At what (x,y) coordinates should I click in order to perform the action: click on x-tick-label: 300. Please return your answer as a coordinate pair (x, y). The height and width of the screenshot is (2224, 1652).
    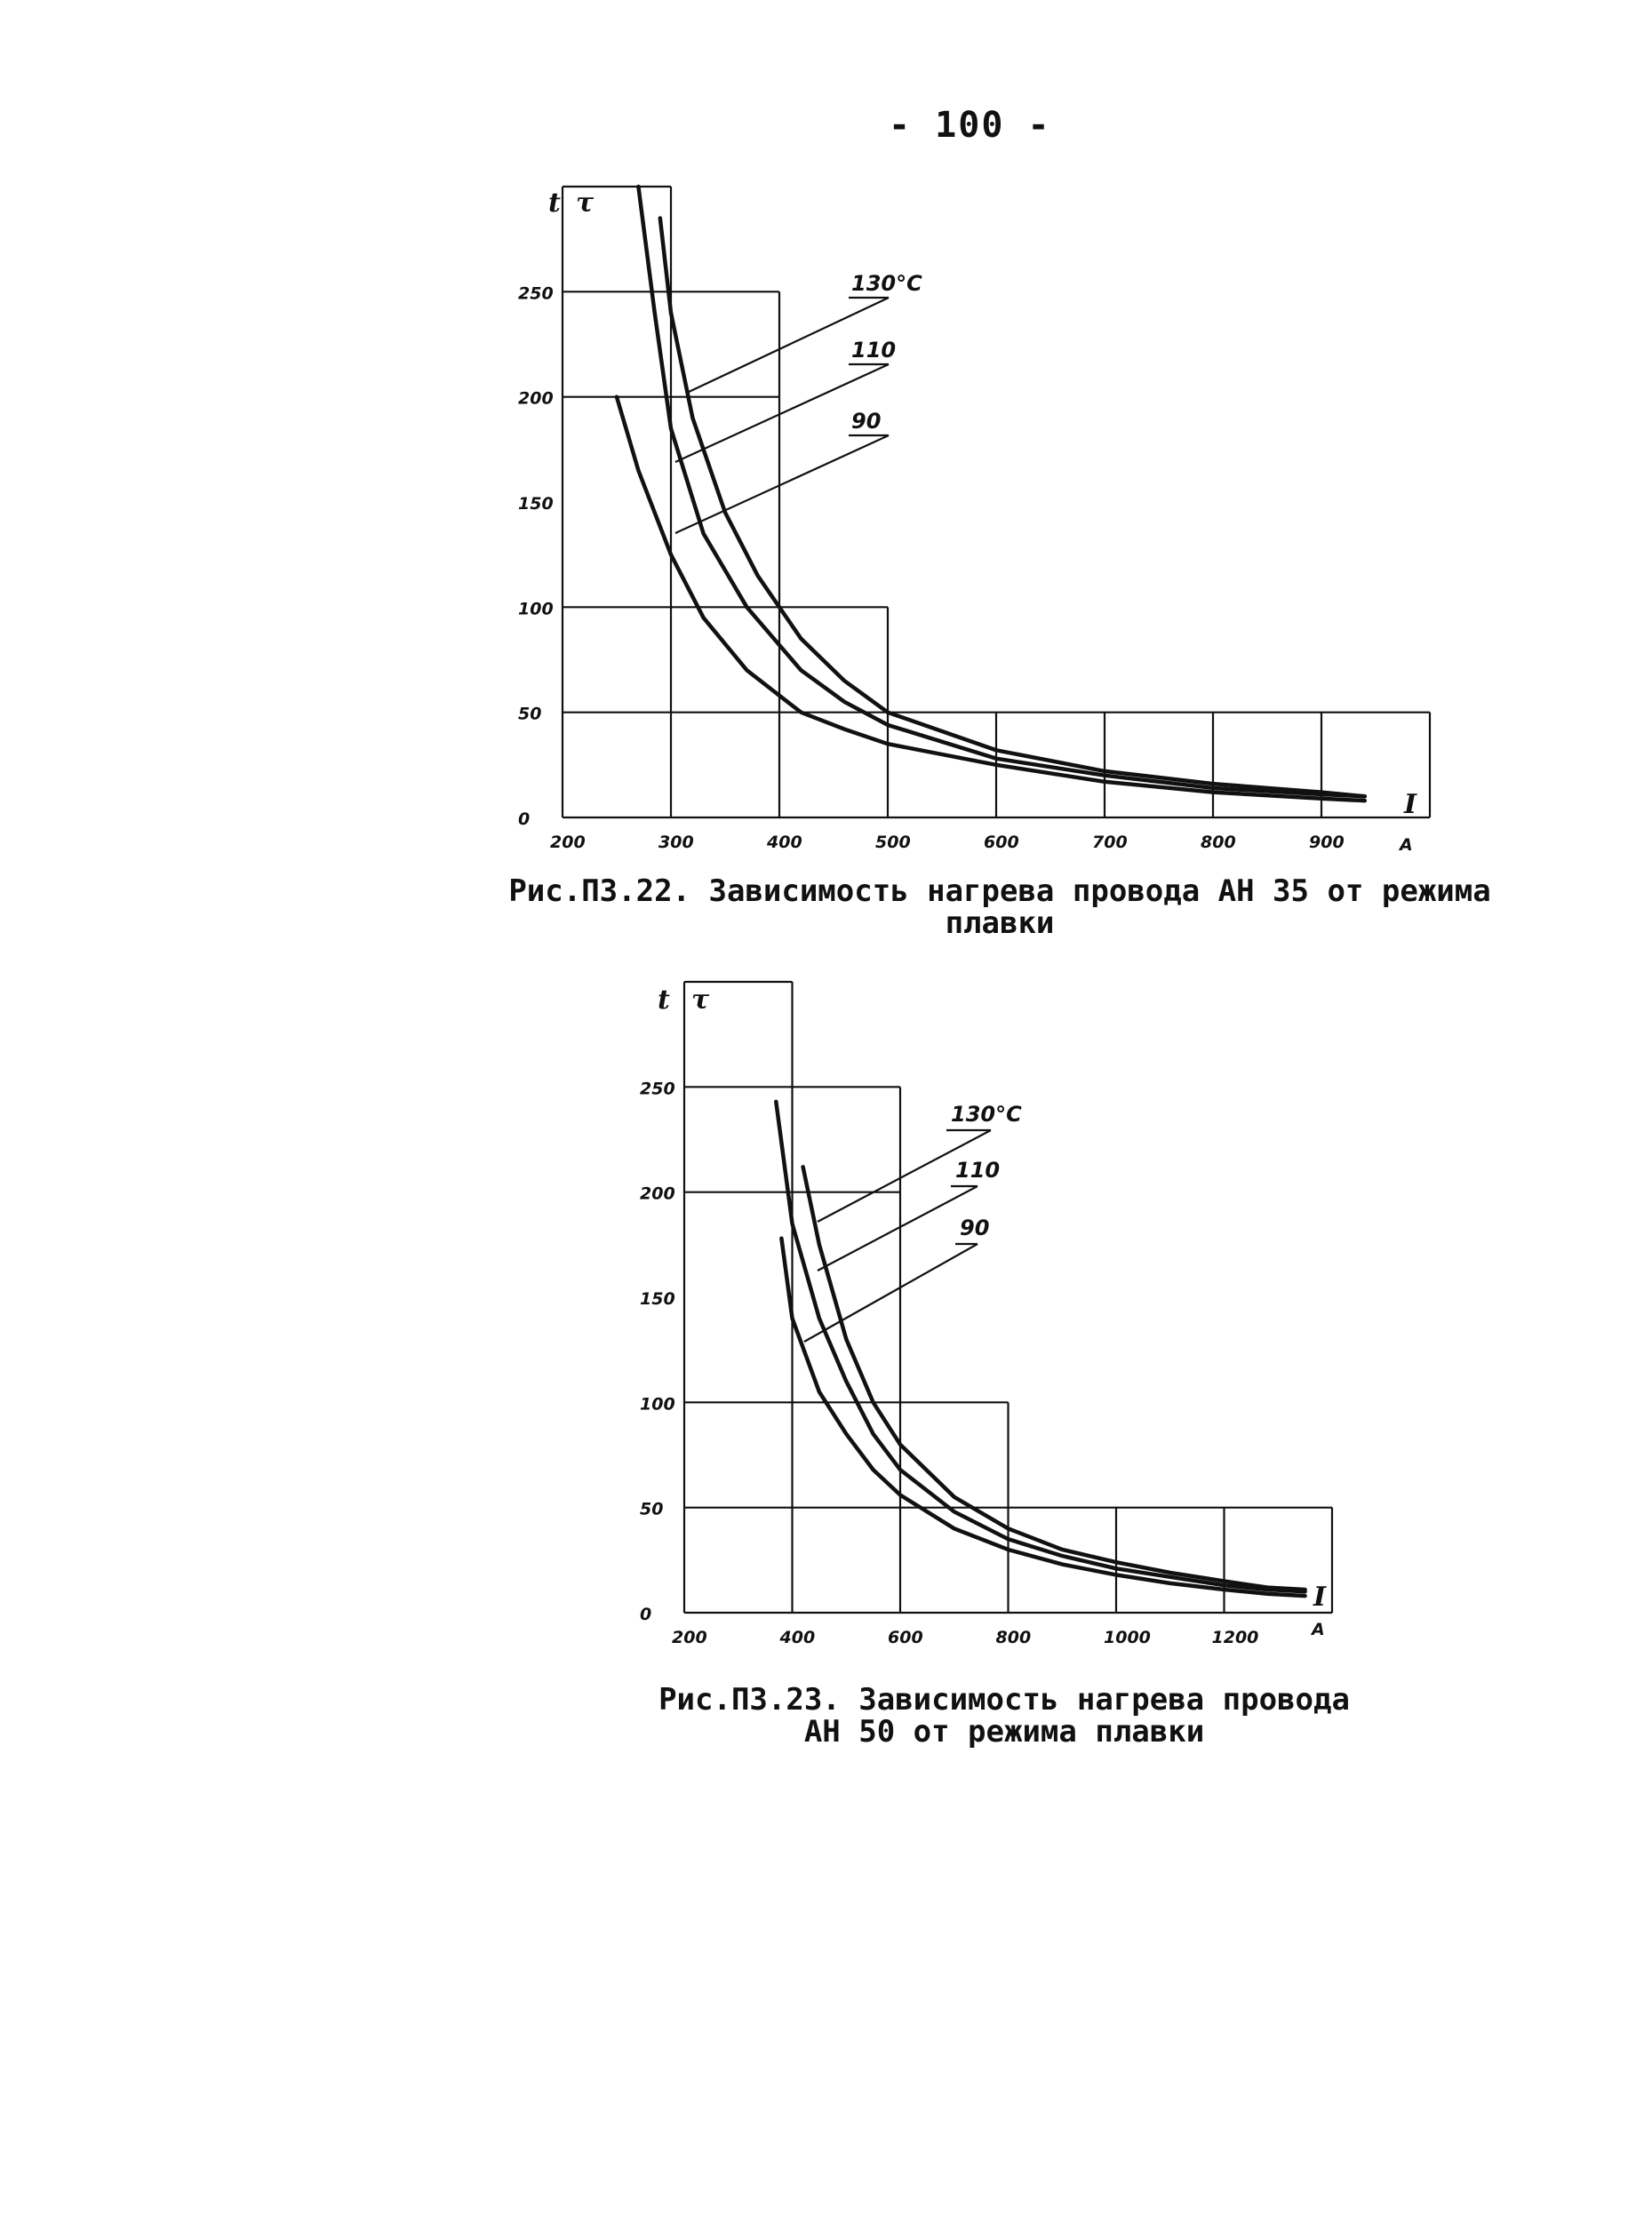
    Looking at the image, I should click on (676, 842).